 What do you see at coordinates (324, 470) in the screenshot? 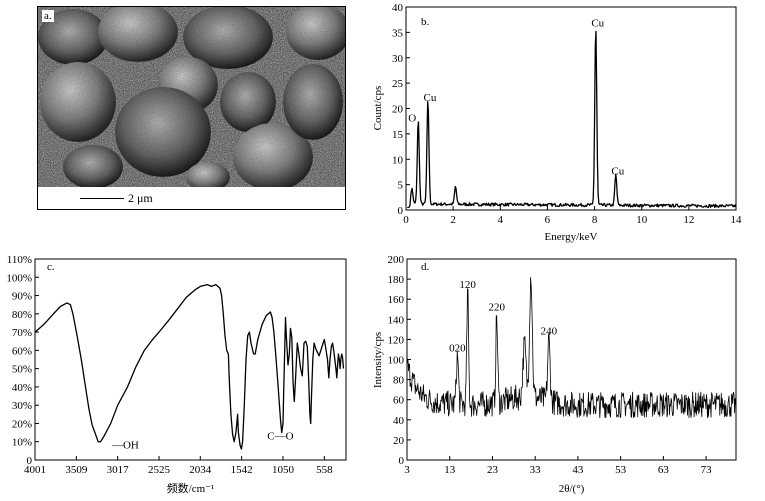
I see `x-tick-label: 558` at bounding box center [324, 470].